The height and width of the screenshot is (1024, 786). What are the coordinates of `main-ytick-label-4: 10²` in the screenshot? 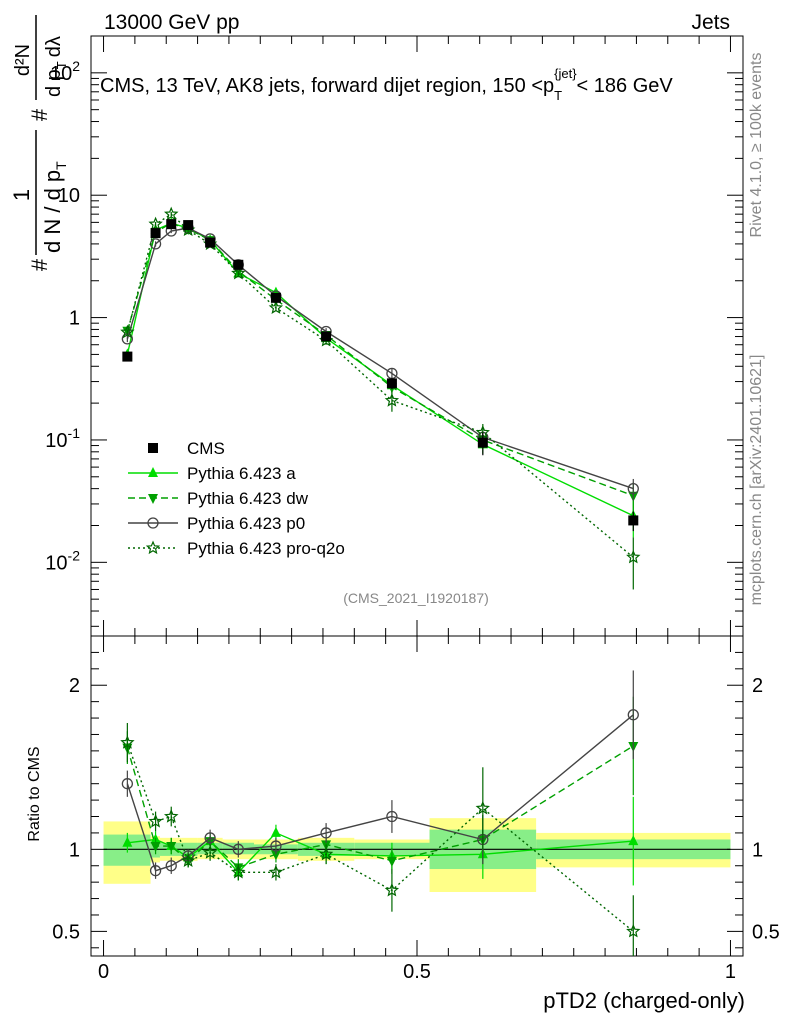 It's located at (65, 71).